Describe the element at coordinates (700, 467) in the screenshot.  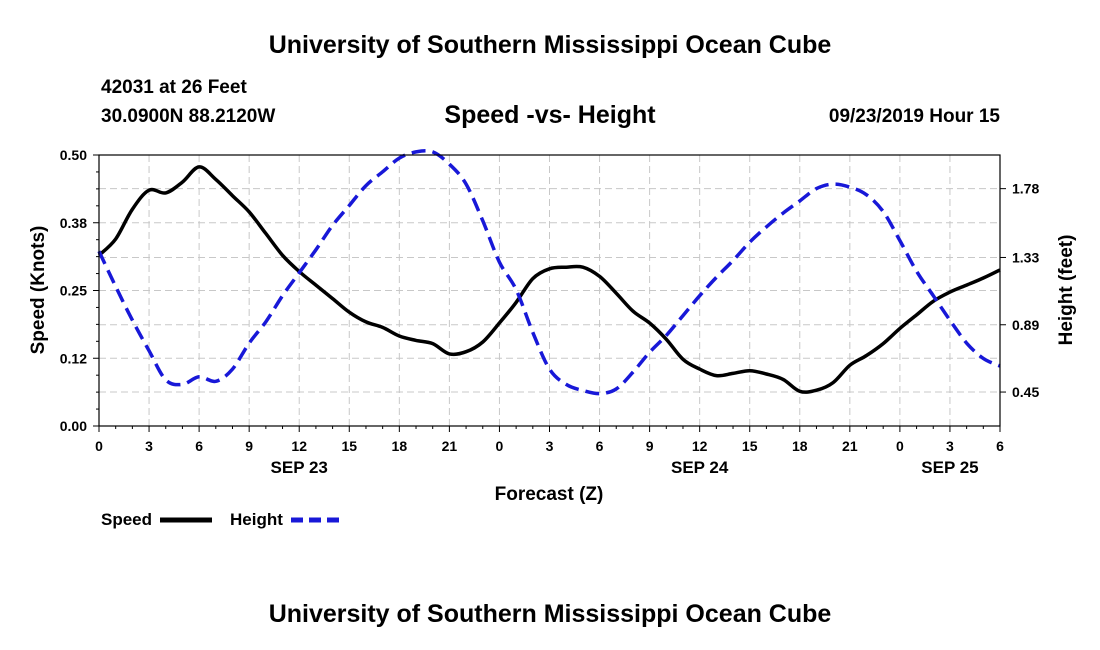
I see `date-label: SEP 24` at that location.